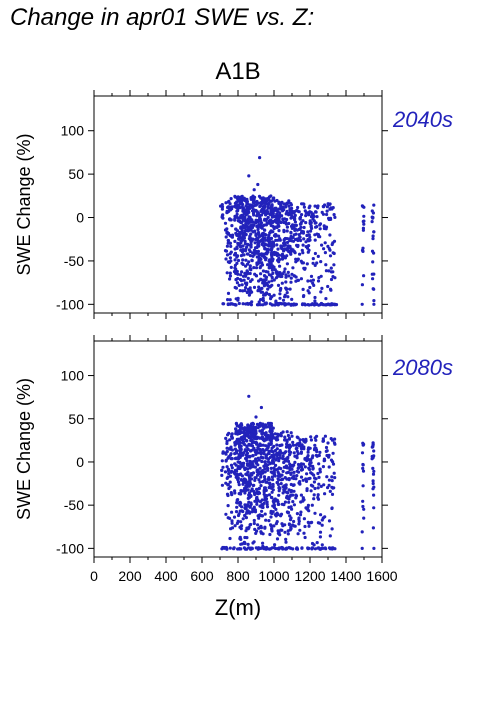 This screenshot has width=501, height=709. Describe the element at coordinates (345, 576) in the screenshot. I see `x-tick-label: 1400` at that location.